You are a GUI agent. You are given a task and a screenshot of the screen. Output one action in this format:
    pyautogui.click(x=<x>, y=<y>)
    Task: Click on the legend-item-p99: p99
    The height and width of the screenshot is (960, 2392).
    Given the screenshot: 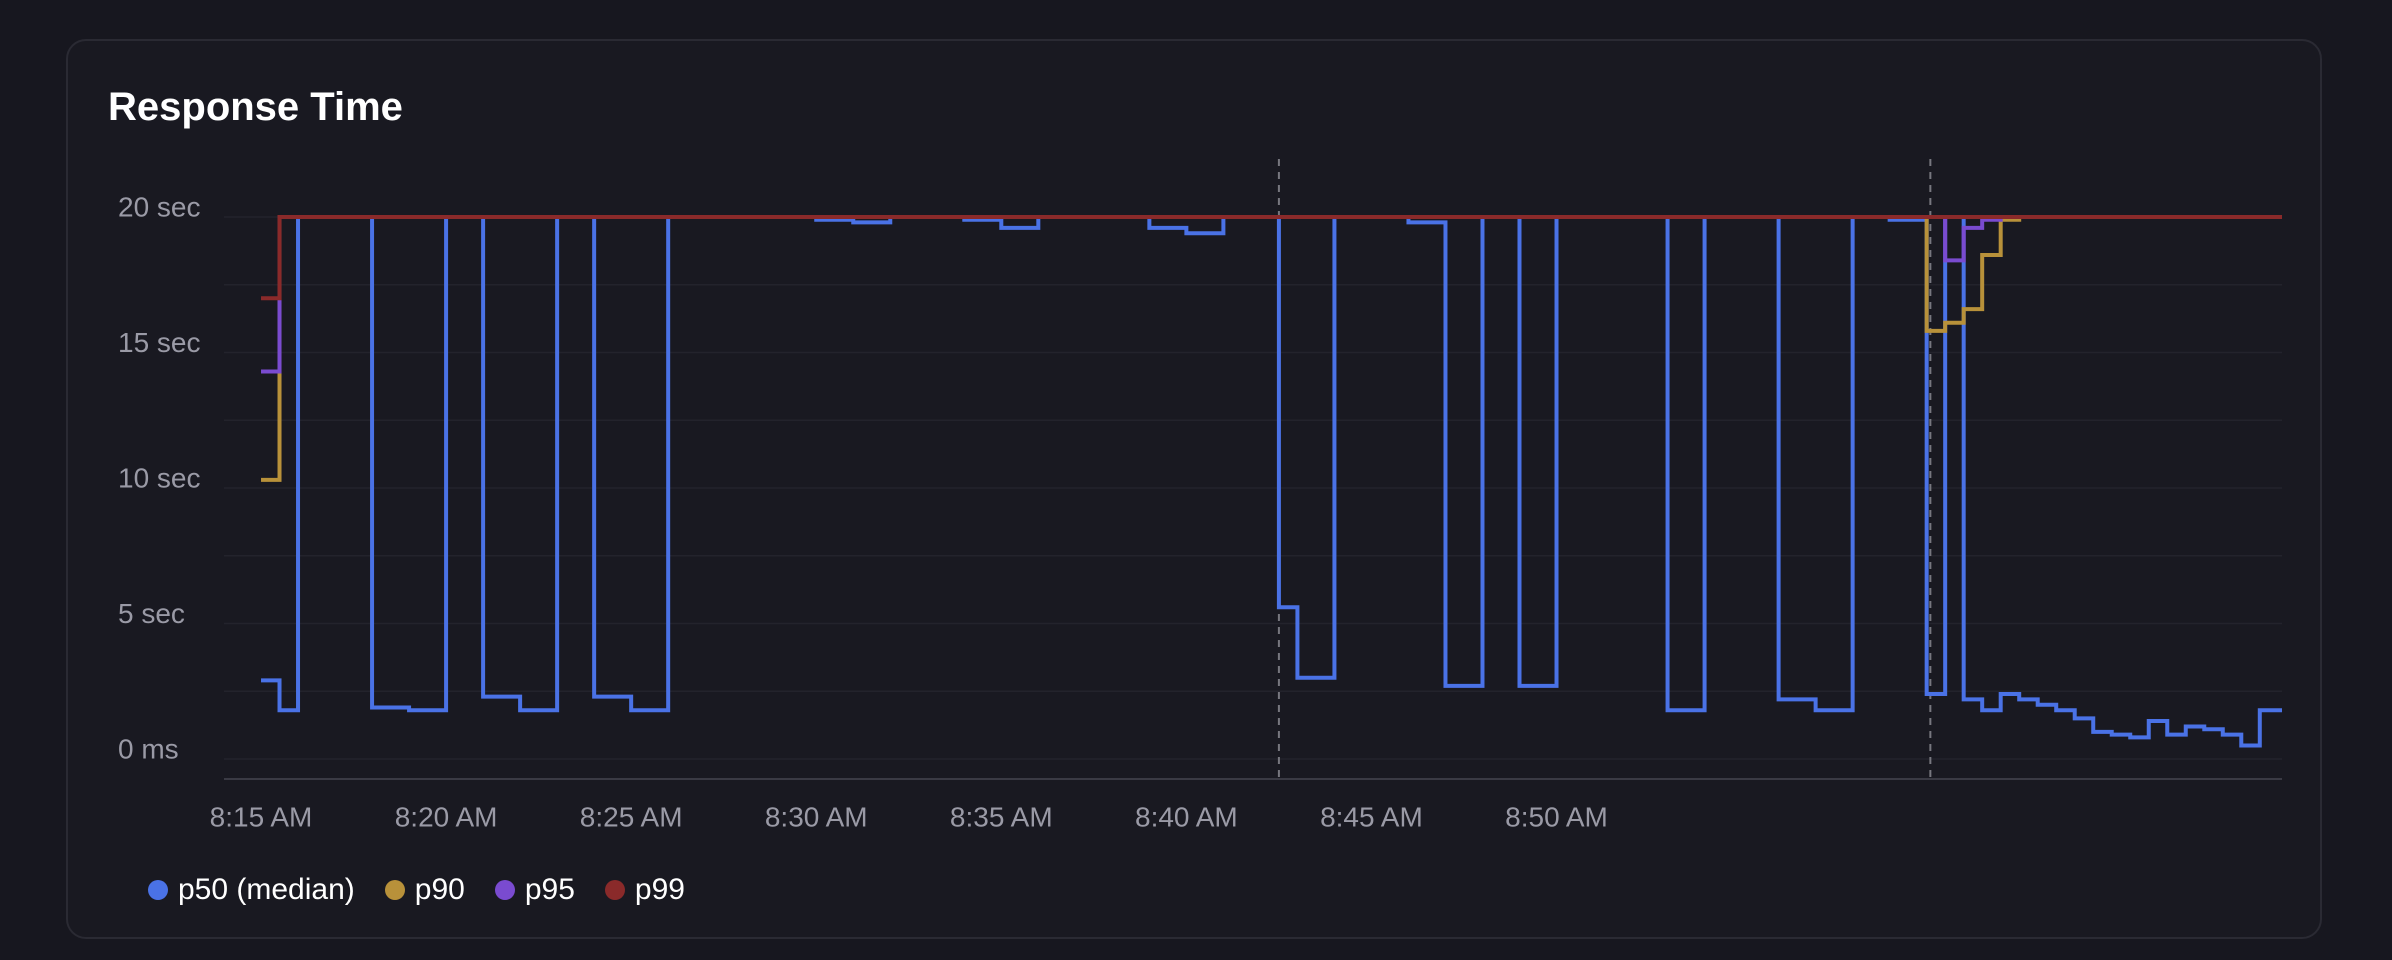 What is the action you would take?
    pyautogui.click(x=644, y=890)
    